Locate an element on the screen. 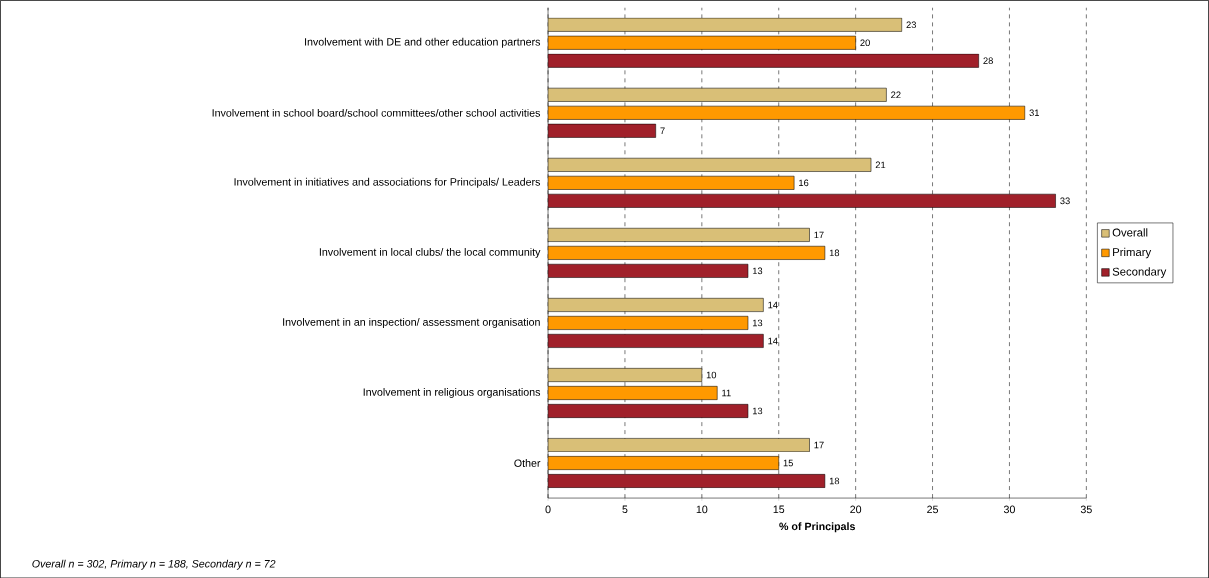 This screenshot has height=578, width=1209. x-tick-label: 30 is located at coordinates (1009, 509).